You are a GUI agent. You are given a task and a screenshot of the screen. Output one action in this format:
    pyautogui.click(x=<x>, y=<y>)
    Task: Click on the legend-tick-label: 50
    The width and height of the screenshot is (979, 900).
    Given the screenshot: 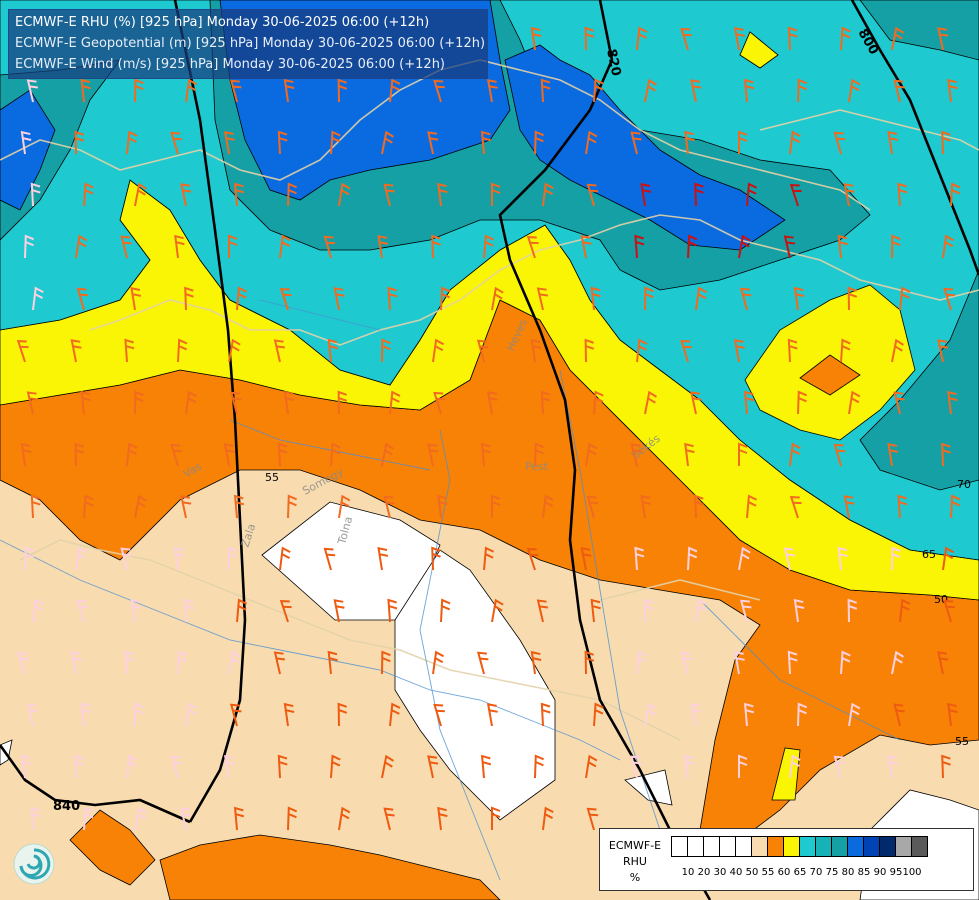 What is the action you would take?
    pyautogui.click(x=752, y=872)
    